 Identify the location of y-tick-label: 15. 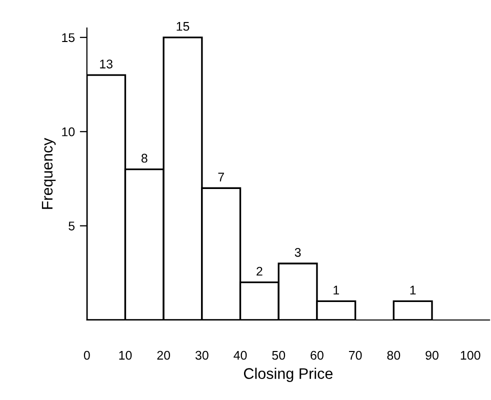
(68, 37).